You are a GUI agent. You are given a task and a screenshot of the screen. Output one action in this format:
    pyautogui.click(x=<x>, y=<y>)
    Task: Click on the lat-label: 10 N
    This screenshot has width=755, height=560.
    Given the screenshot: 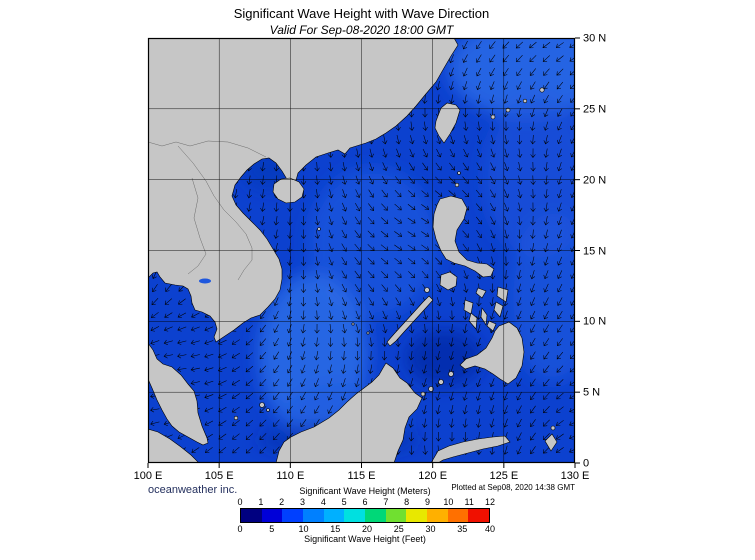 What is the action you would take?
    pyautogui.click(x=595, y=321)
    